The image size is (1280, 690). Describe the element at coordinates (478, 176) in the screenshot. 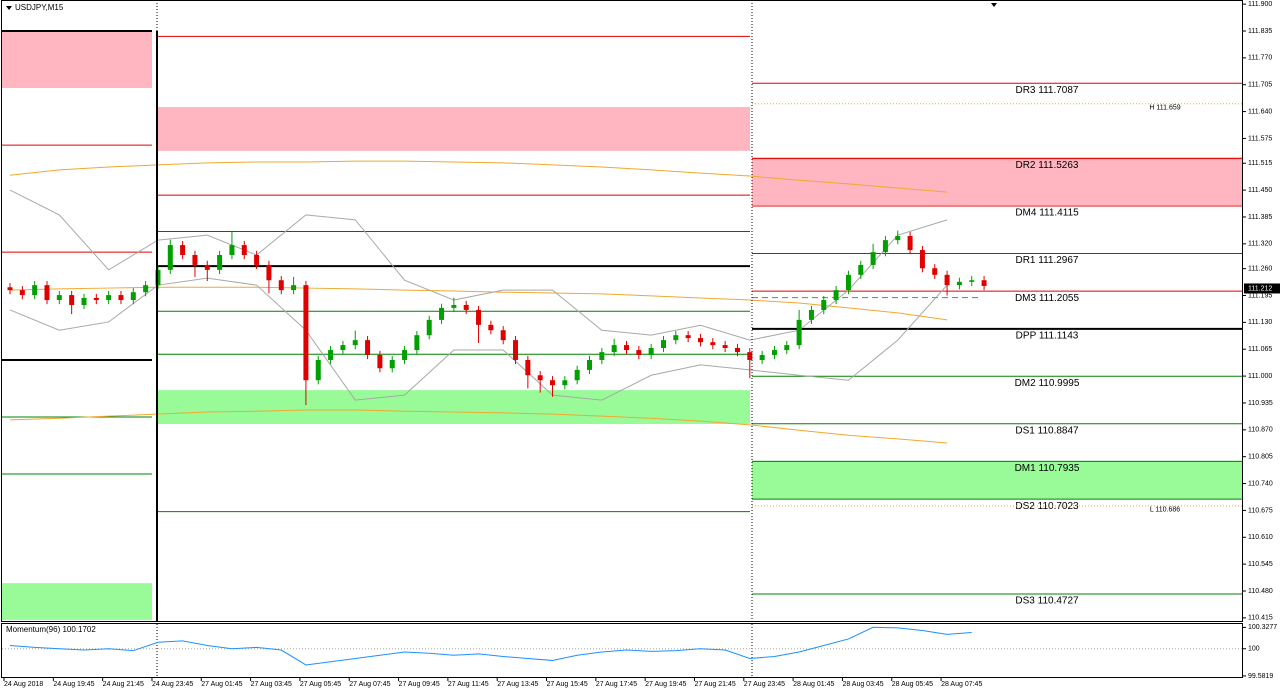

I see `moving-average` at that location.